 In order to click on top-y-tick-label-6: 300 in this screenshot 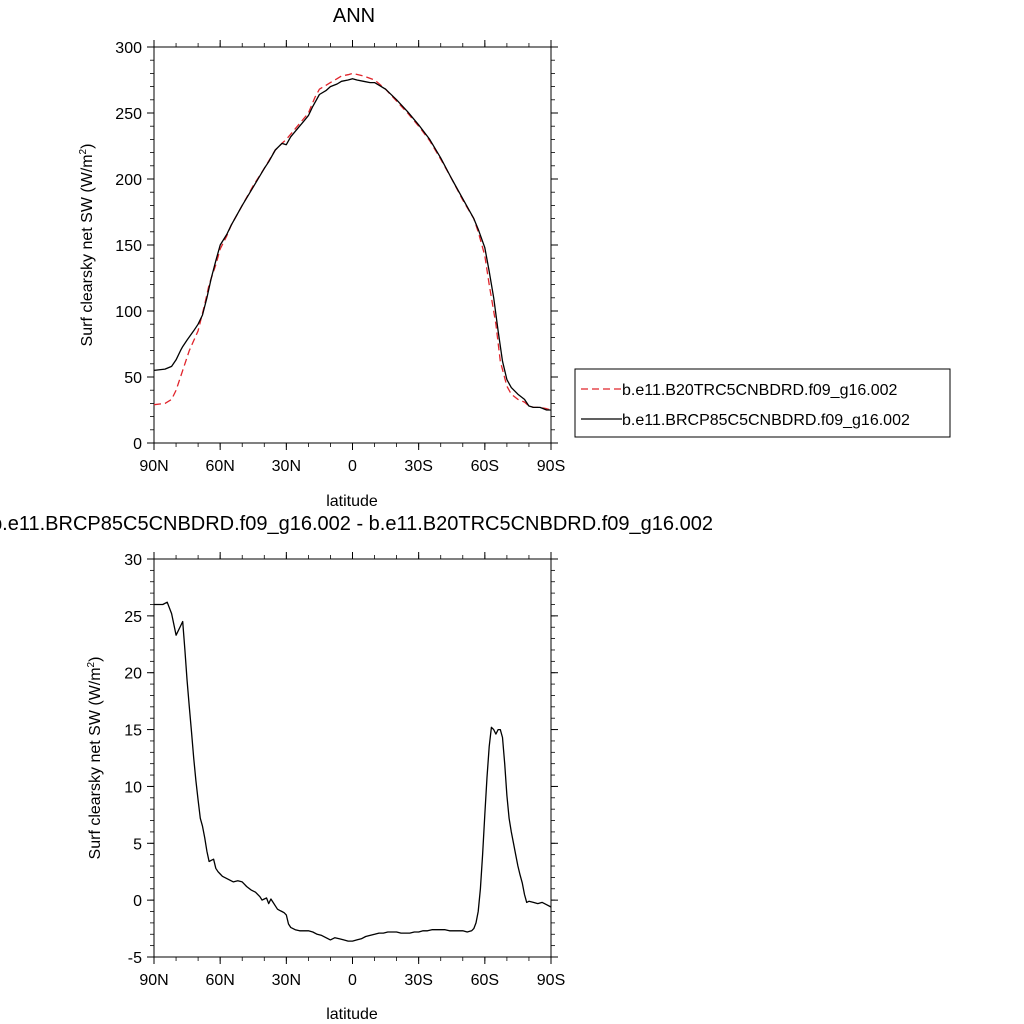, I will do `click(128, 48)`.